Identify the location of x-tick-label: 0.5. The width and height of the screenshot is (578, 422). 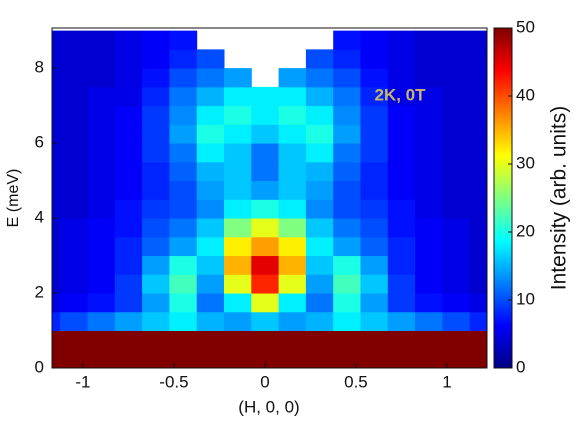
(356, 381).